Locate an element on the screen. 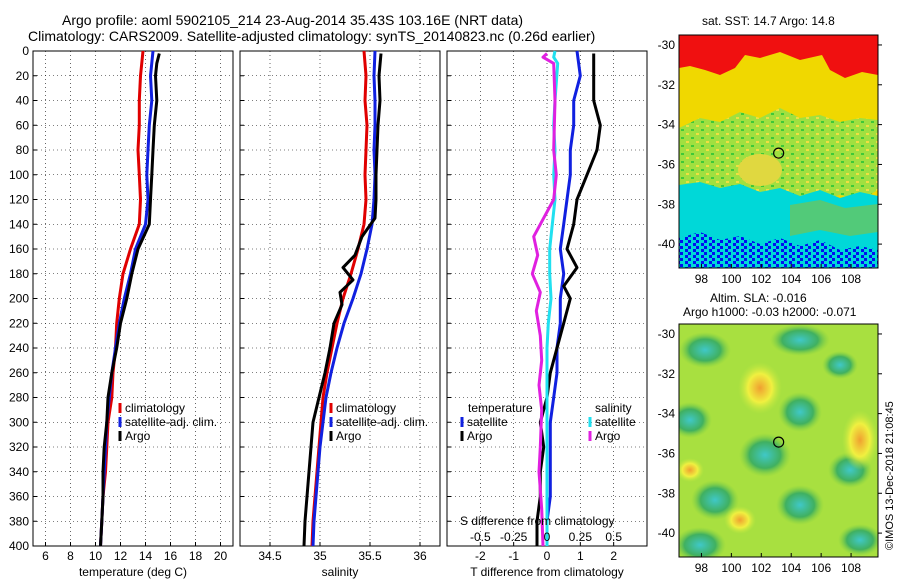 Image resolution: width=900 pixels, height=580 pixels. depth-tick-label: 60 is located at coordinates (23, 125).